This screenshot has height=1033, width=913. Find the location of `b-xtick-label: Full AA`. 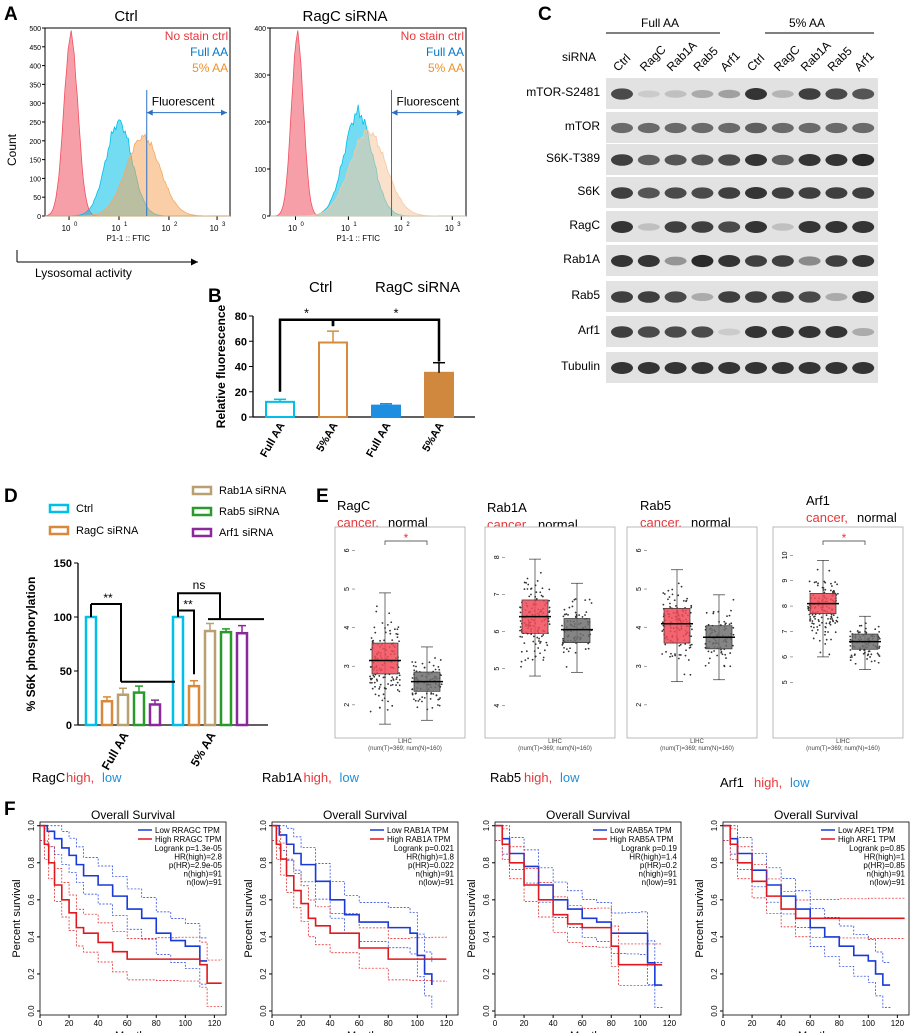

b-xtick-label: Full AA is located at coordinates (378, 439).